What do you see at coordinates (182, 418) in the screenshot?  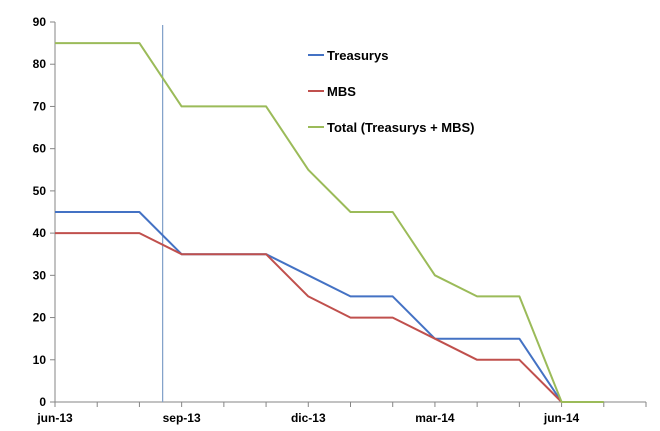 I see `x-tick-label: sep-13` at bounding box center [182, 418].